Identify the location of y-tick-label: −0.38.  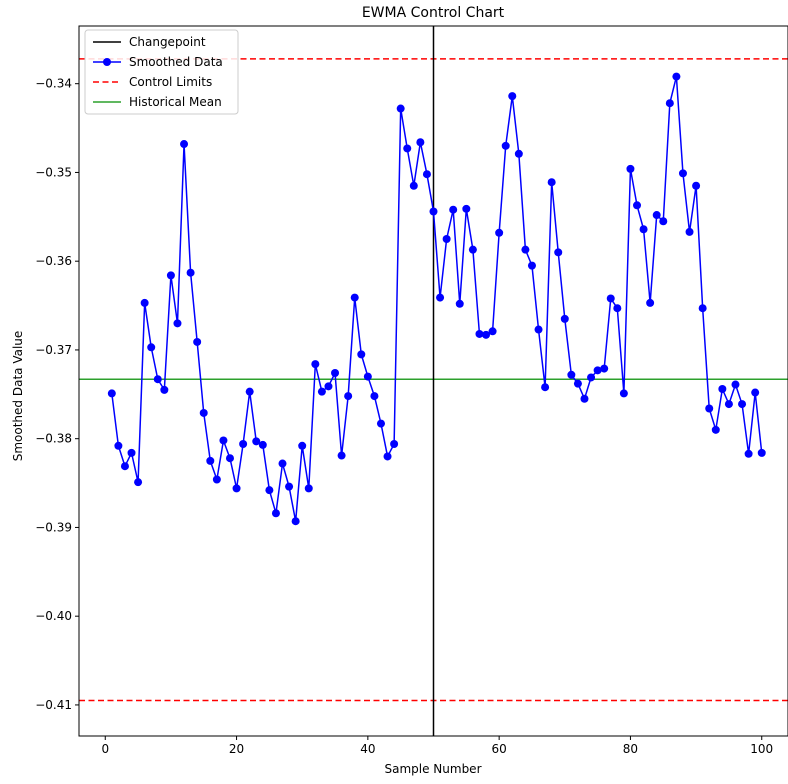
(53, 439).